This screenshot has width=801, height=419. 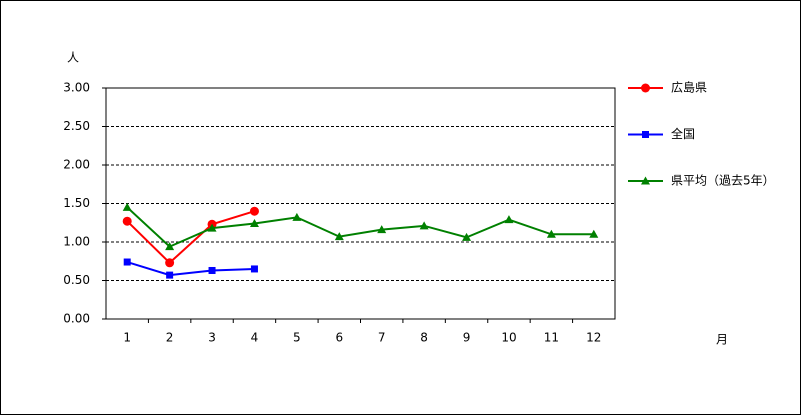 I want to click on y-tick-label: 0.50, so click(x=76, y=280).